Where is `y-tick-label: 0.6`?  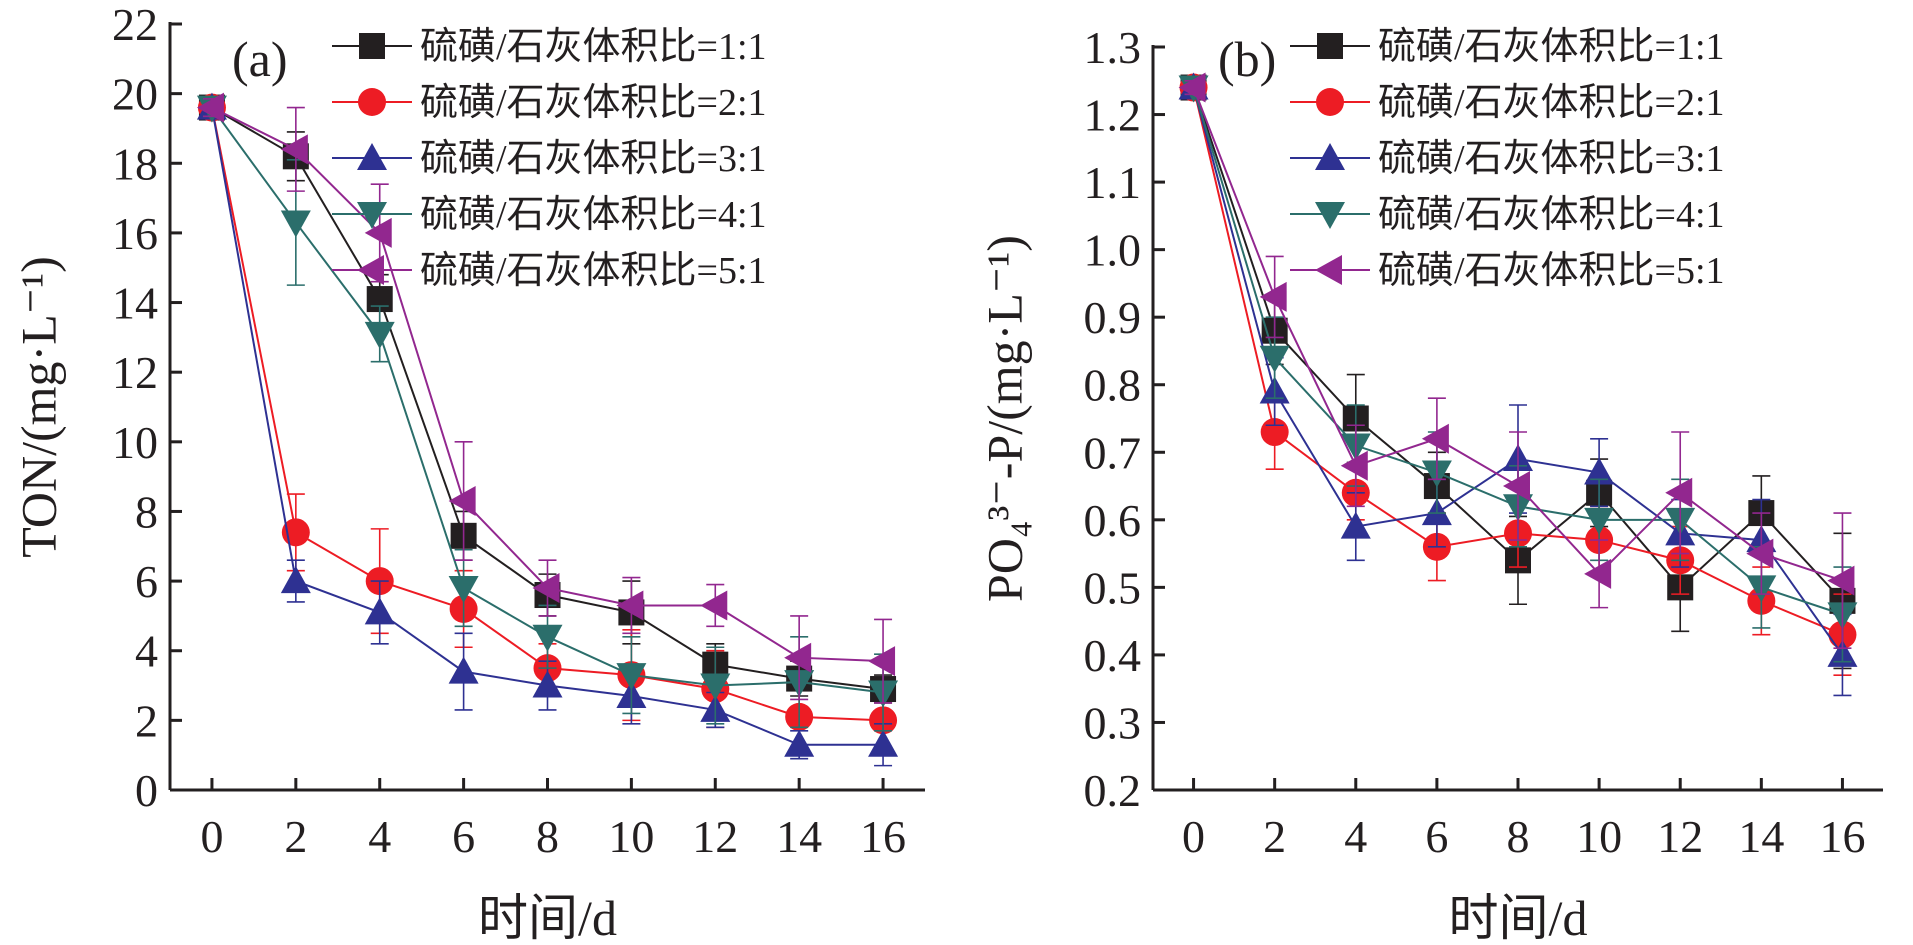
y-tick-label: 0.6 is located at coordinates (1113, 520).